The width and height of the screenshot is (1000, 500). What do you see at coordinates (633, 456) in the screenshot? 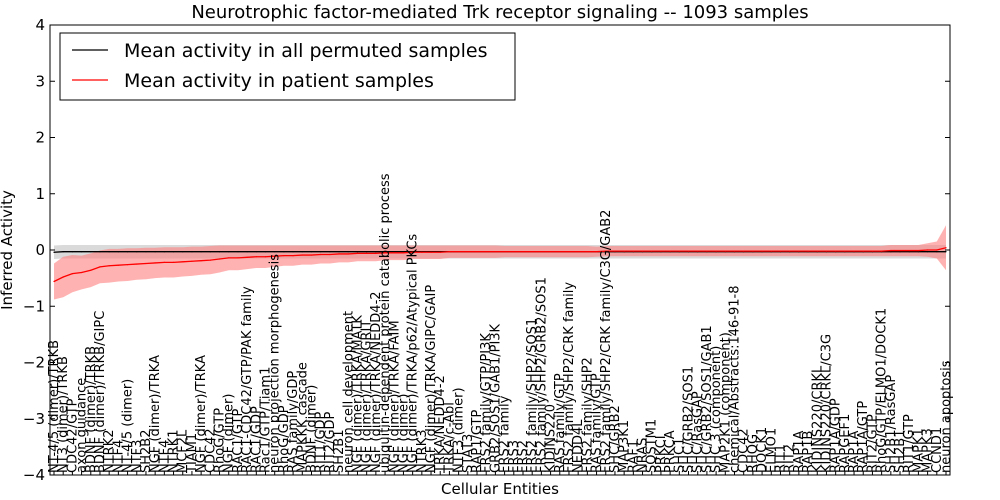
I see `x-tick-label: RAF1` at bounding box center [633, 456].